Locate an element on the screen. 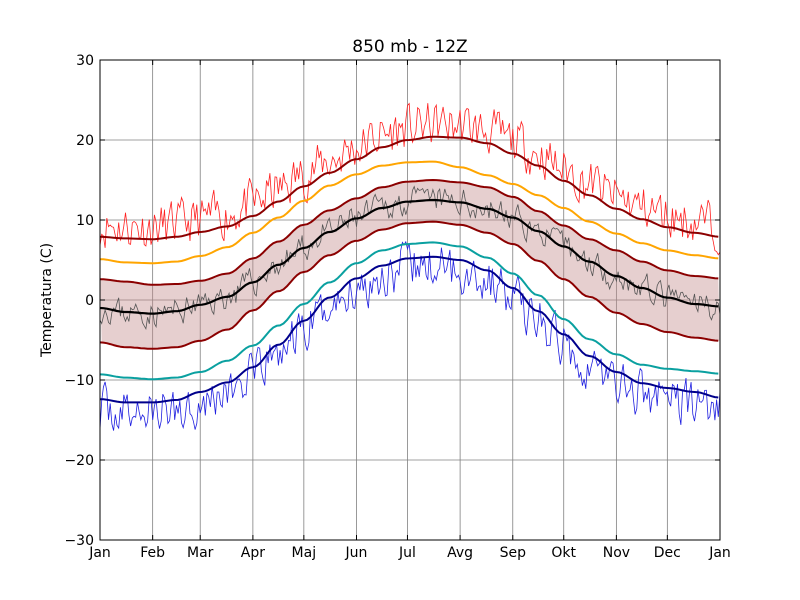 The height and width of the screenshot is (600, 800). y-tick-label: 20 is located at coordinates (85, 141).